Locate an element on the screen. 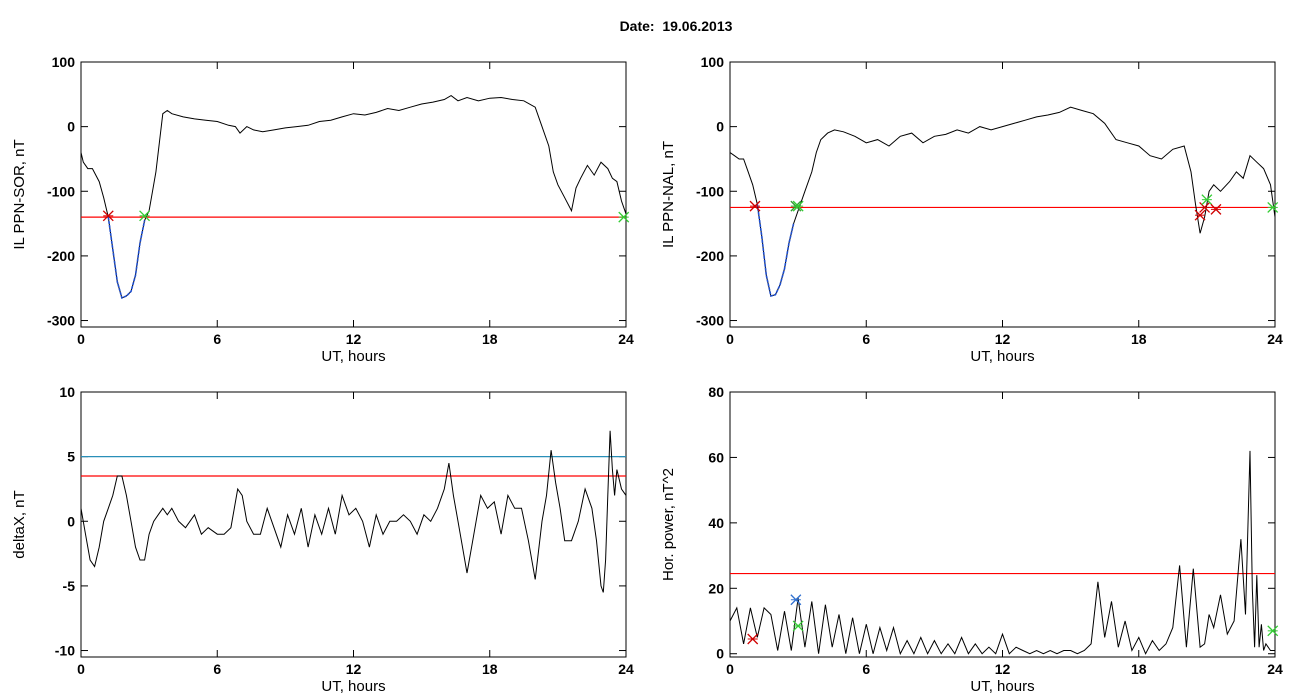  page-title: Date: 19.06.2013 is located at coordinates (676, 26).